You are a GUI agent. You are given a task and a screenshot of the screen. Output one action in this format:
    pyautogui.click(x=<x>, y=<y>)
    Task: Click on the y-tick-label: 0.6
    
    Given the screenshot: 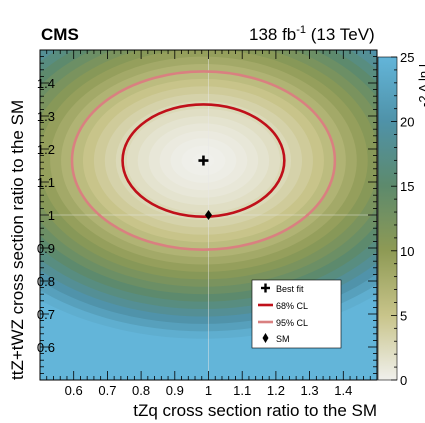 What is the action you would take?
    pyautogui.click(x=46, y=347)
    